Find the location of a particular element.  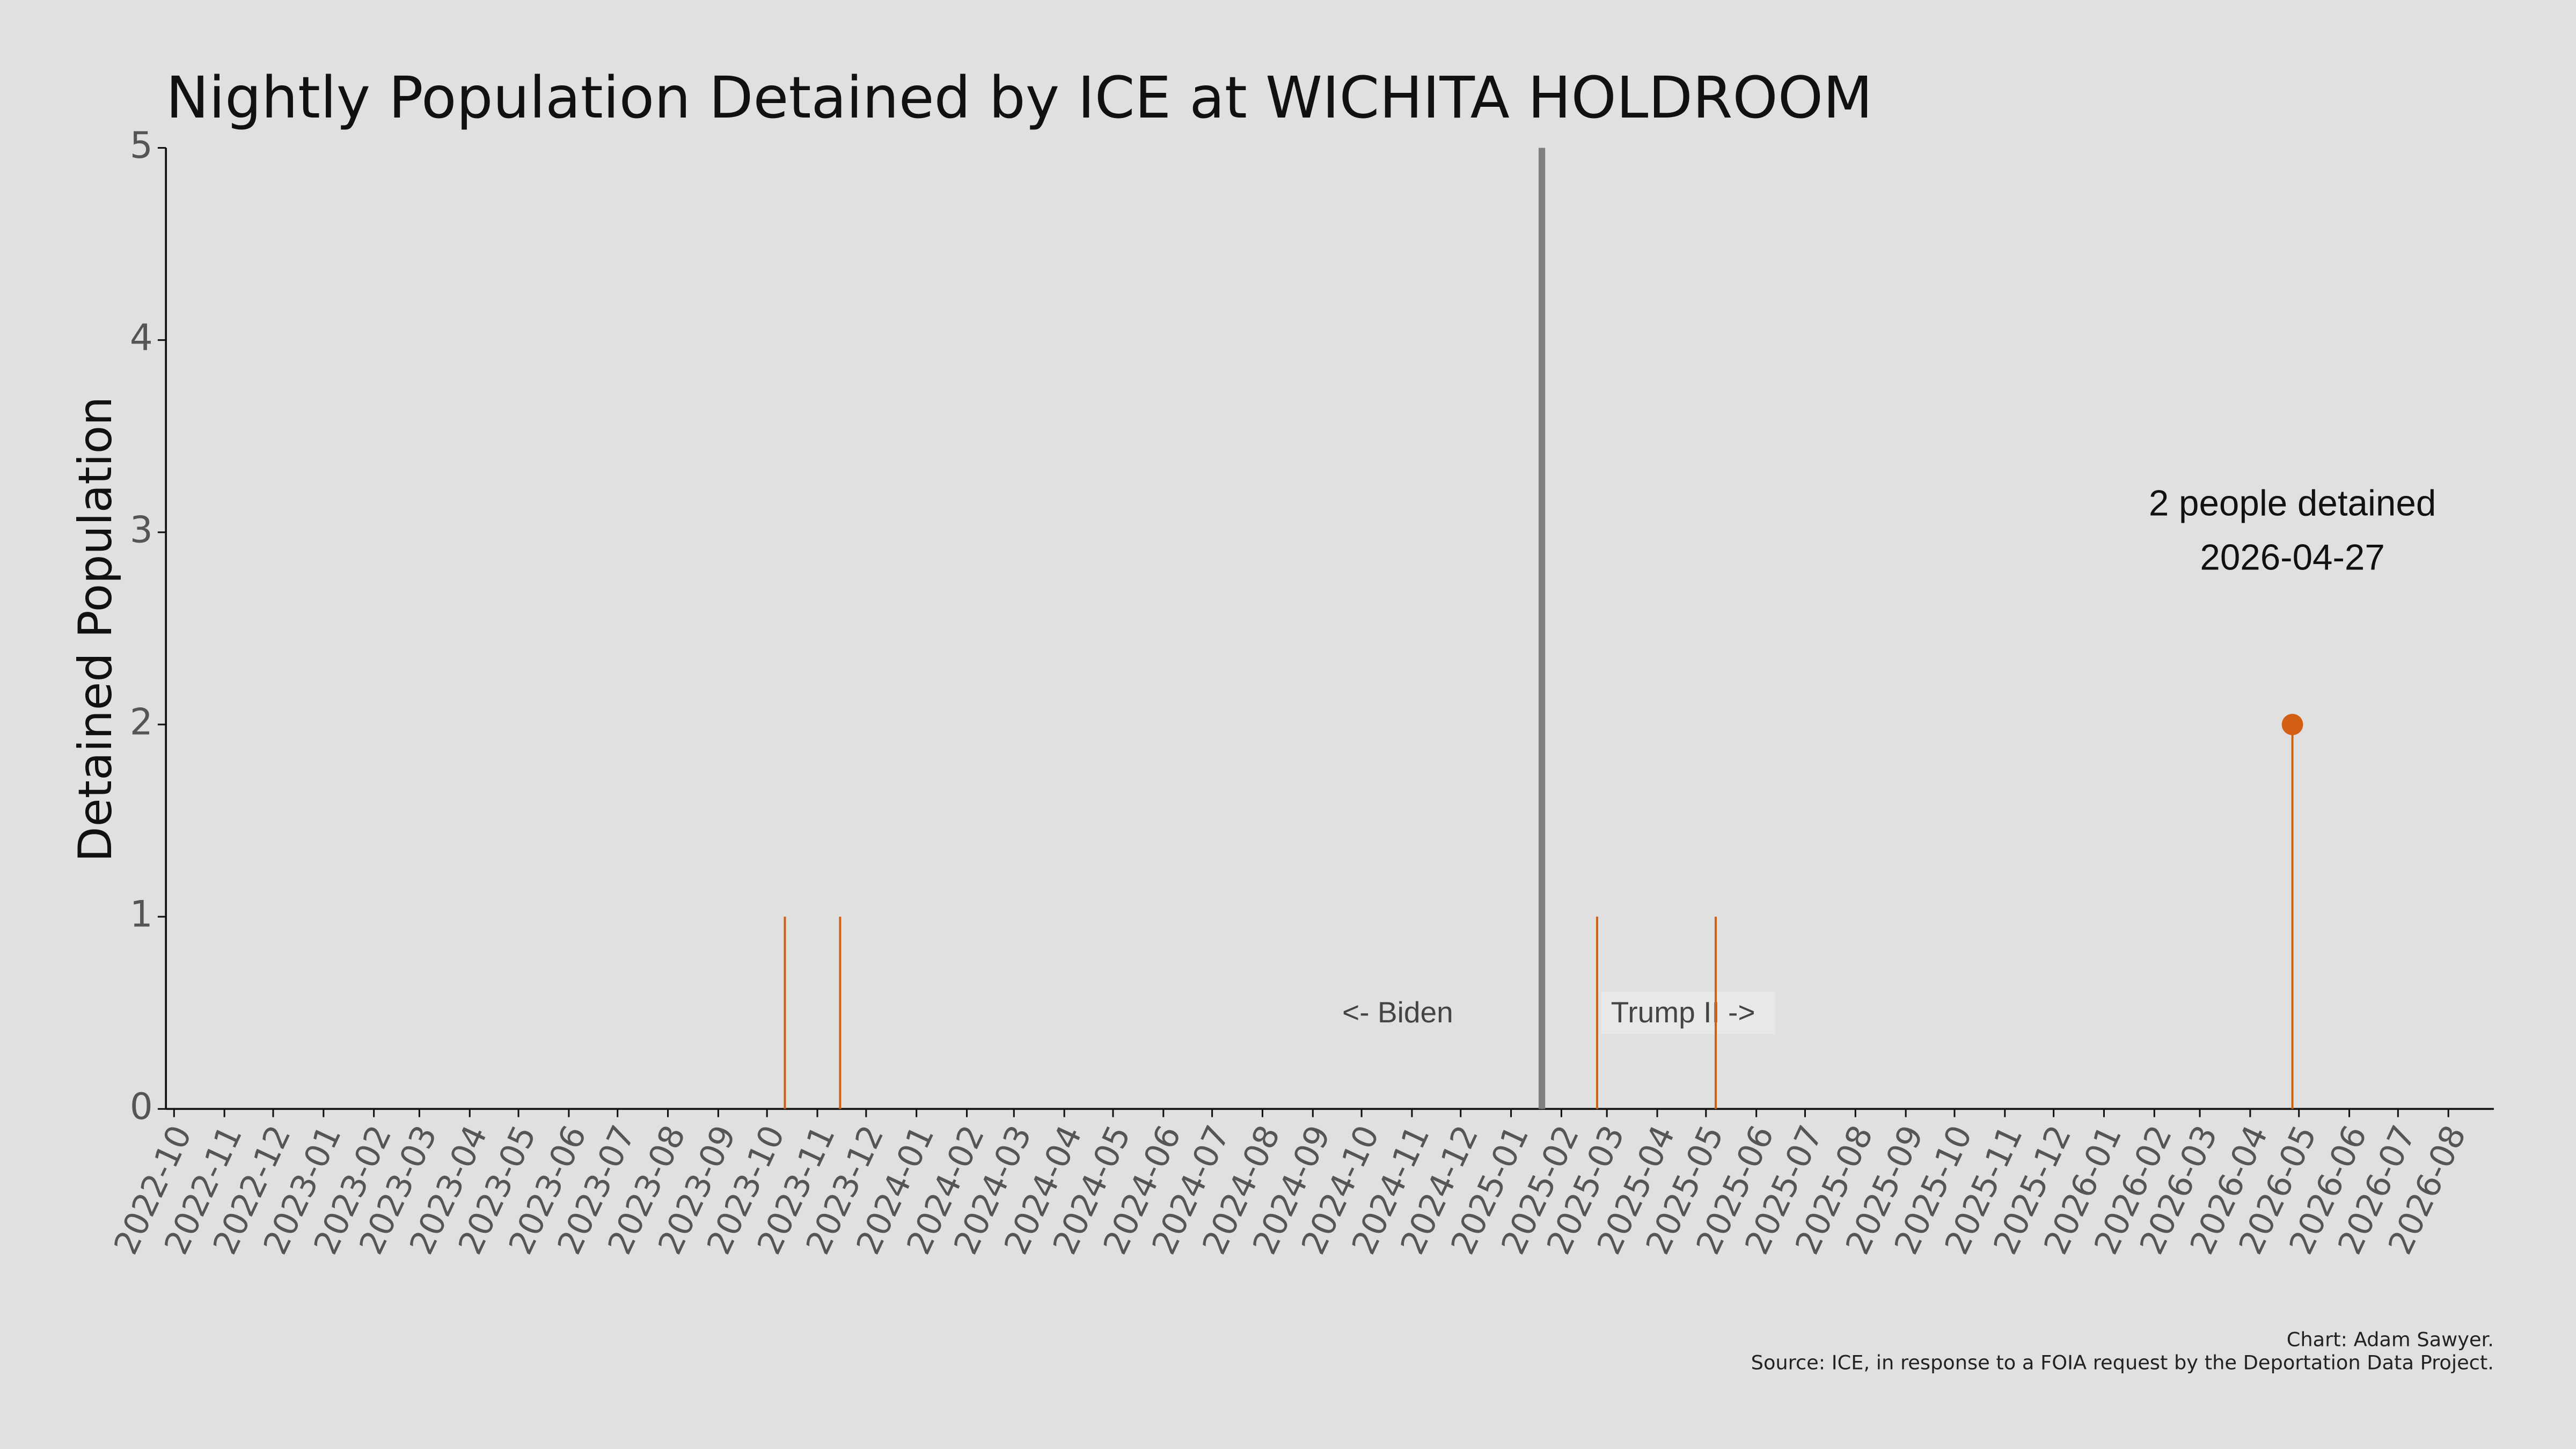

y-tick-label: 1 is located at coordinates (141, 914).